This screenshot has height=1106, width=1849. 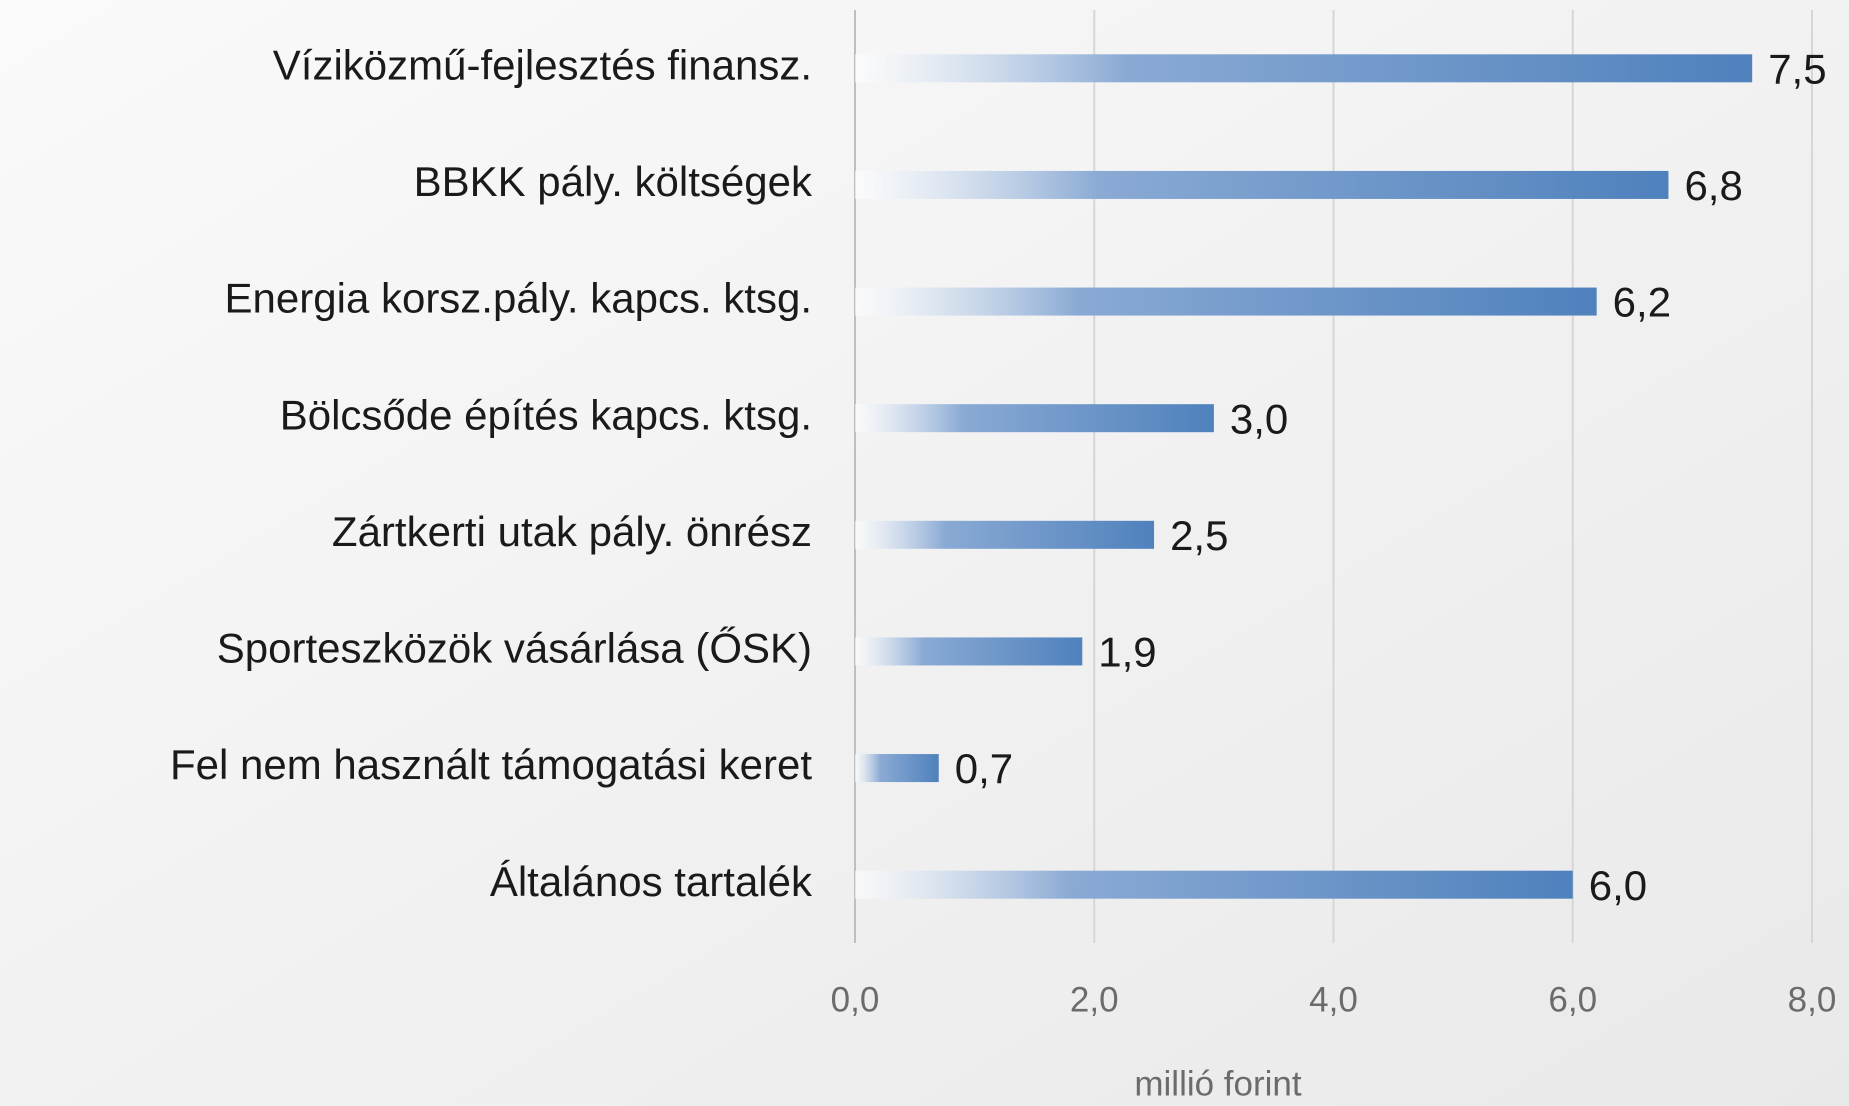 I want to click on value-label: 1,9, so click(x=1127, y=652).